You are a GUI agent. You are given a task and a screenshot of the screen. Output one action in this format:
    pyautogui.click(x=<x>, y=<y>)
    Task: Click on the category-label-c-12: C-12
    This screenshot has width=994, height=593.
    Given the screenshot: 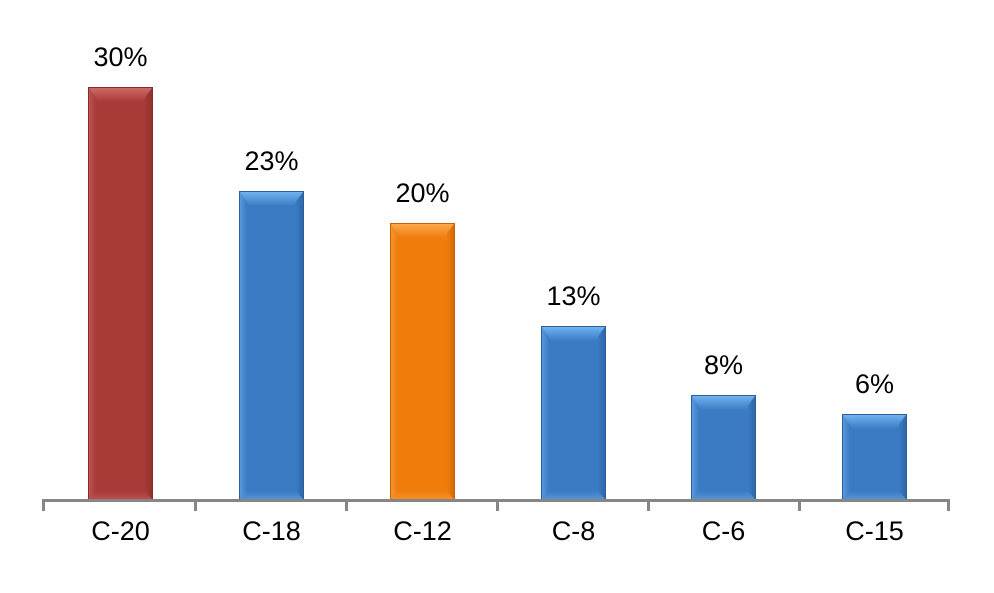 What is the action you would take?
    pyautogui.click(x=422, y=531)
    